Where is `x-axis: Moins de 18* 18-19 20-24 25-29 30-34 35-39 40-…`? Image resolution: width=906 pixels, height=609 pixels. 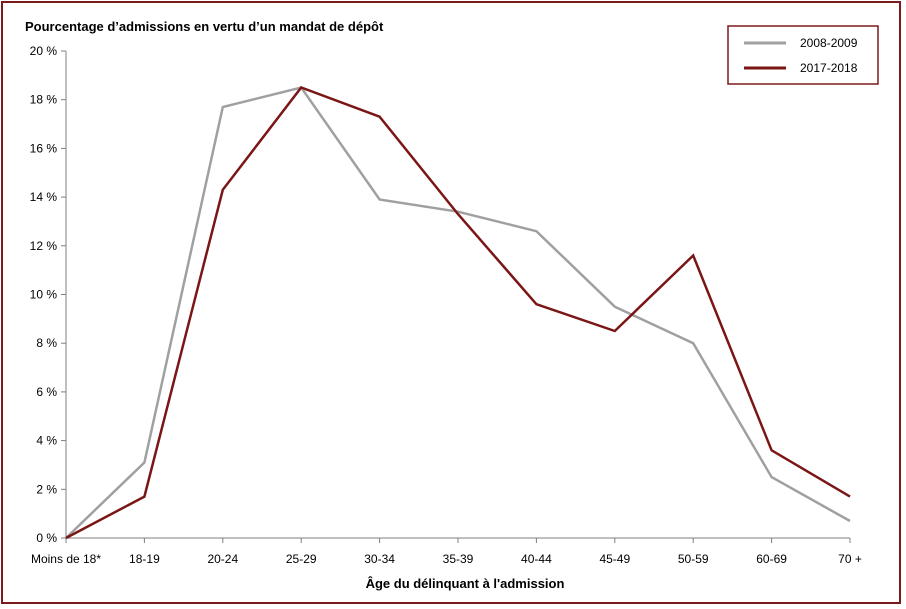 x-axis: Moins de 18* 18-19 20-24 25-29 30-34 35-39 40-… is located at coordinates (446, 551).